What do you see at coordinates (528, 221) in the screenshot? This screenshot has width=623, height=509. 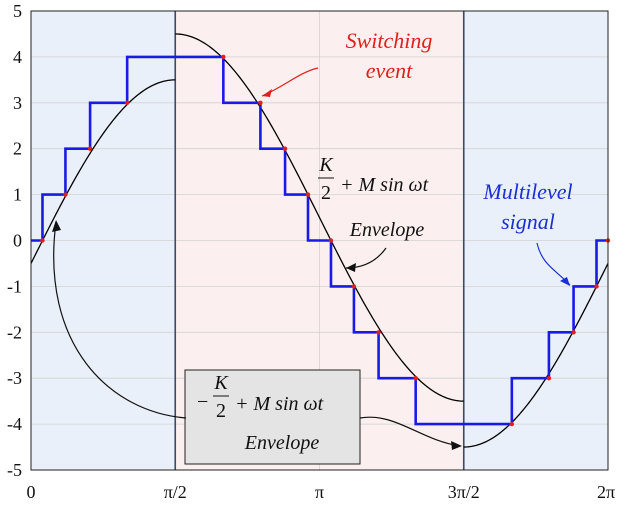 I see `multilevel-line2: signal` at bounding box center [528, 221].